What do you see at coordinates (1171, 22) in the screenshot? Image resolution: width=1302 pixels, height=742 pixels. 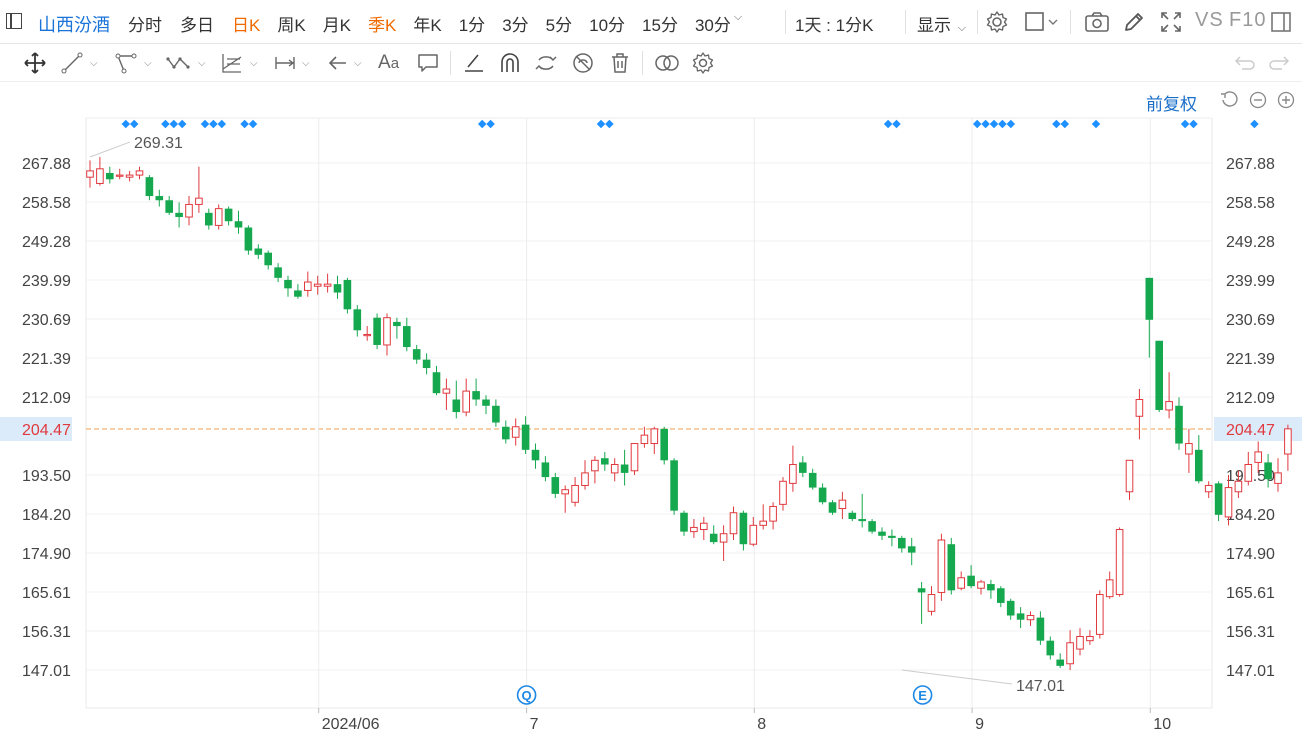 I see `fullscreen-icon` at bounding box center [1171, 22].